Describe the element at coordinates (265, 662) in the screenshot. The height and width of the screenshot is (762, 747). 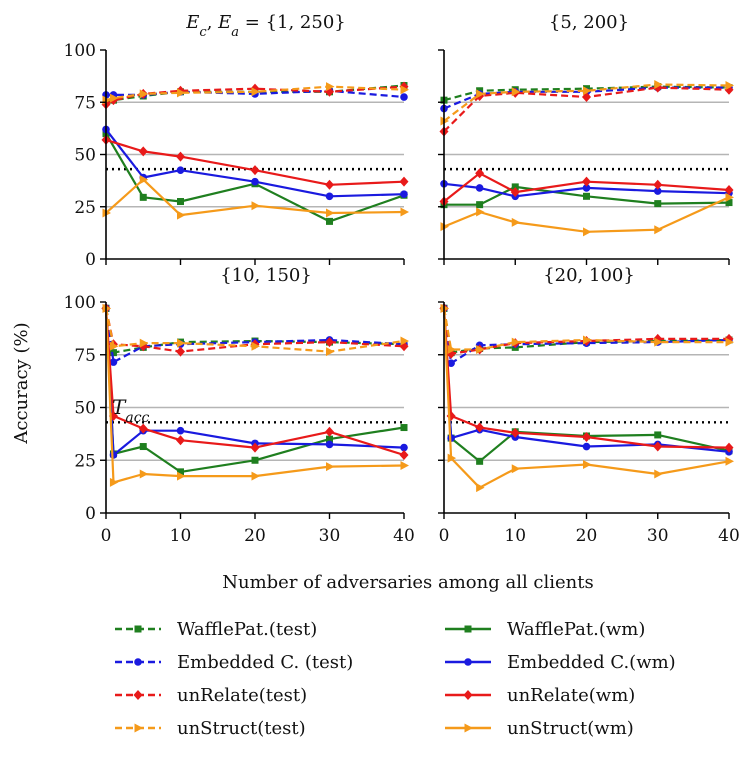
I see `legend-label: Embedded C. (test)` at that location.